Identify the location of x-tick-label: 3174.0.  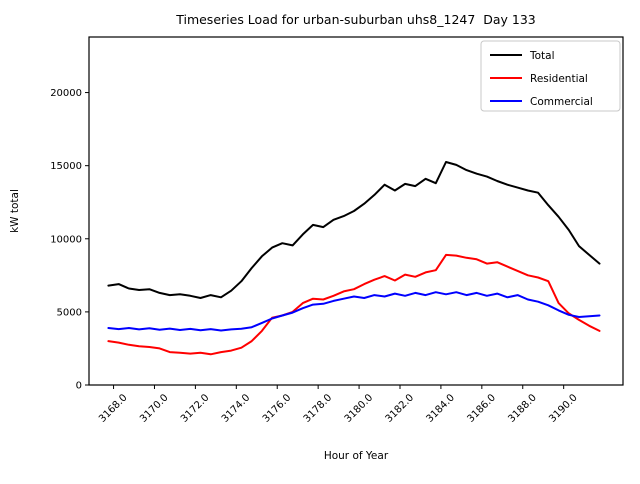
(236, 408).